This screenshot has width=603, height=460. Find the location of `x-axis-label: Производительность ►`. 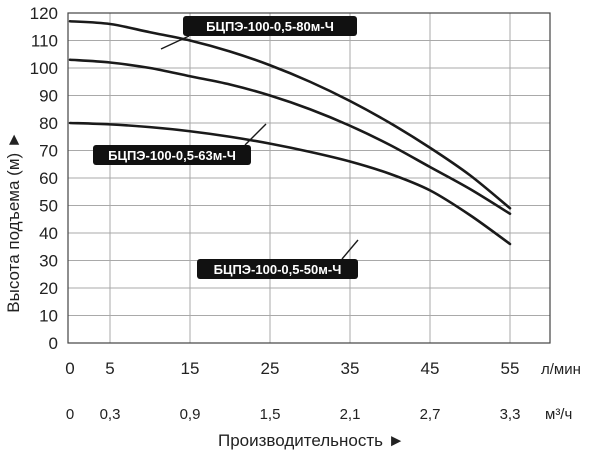

x-axis-label: Производительность ► is located at coordinates (311, 440).